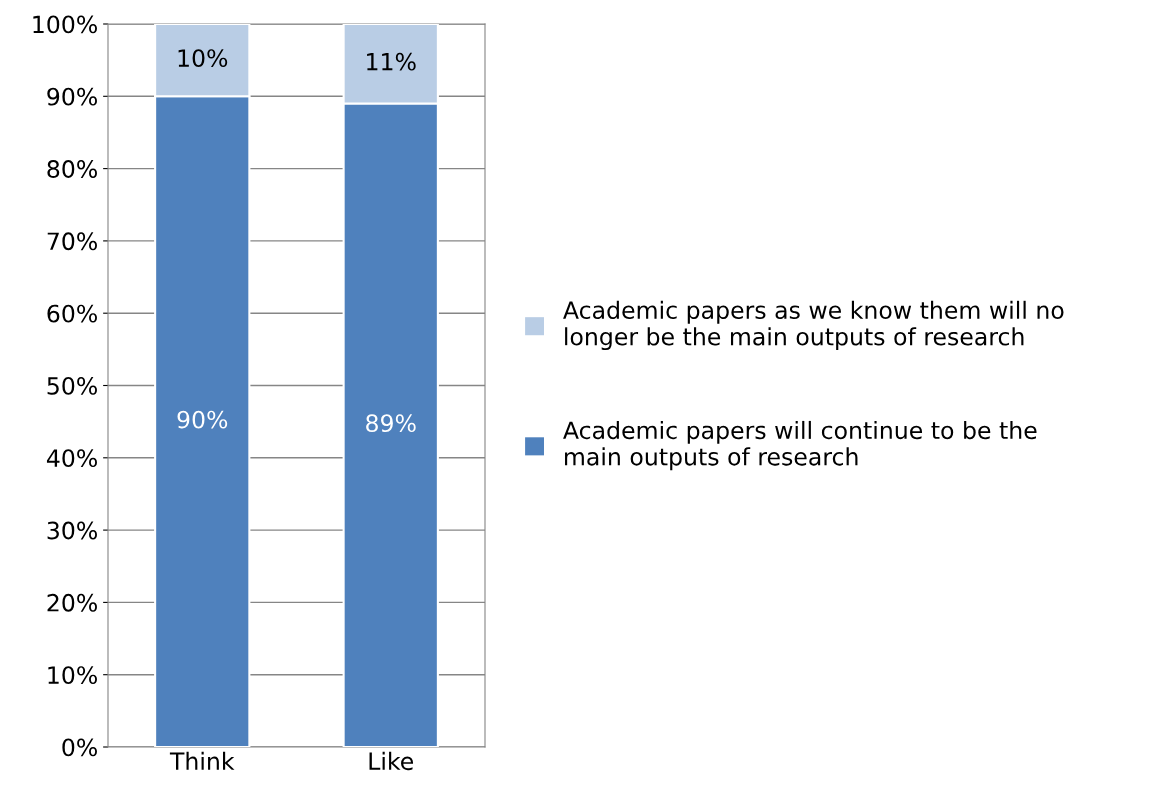 The width and height of the screenshot is (1153, 801). I want to click on data-label: 10%, so click(203, 58).